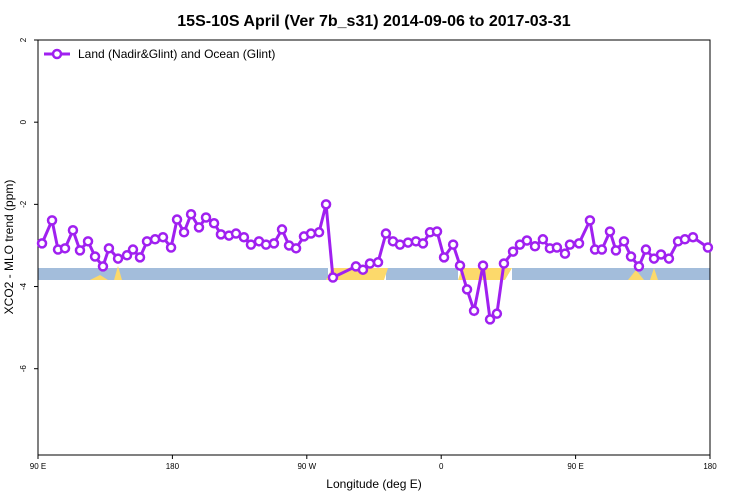 This screenshot has width=750, height=500. I want to click on legend-label: Land (Nadir&Glint) and Ocean (Glint), so click(176, 54).